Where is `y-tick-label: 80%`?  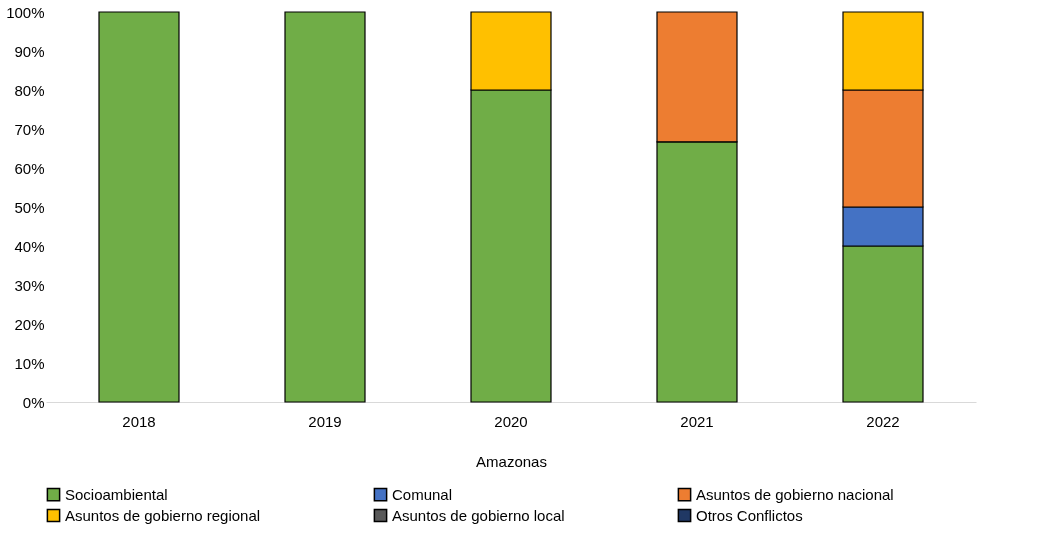
y-tick-label: 80% is located at coordinates (29, 90).